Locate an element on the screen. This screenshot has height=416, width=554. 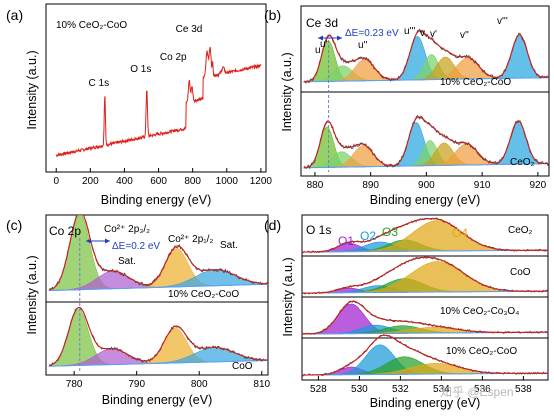
panel-b-peak-labels: uu' u'' u''' v v' v'' v''' is located at coordinates (411, 36).